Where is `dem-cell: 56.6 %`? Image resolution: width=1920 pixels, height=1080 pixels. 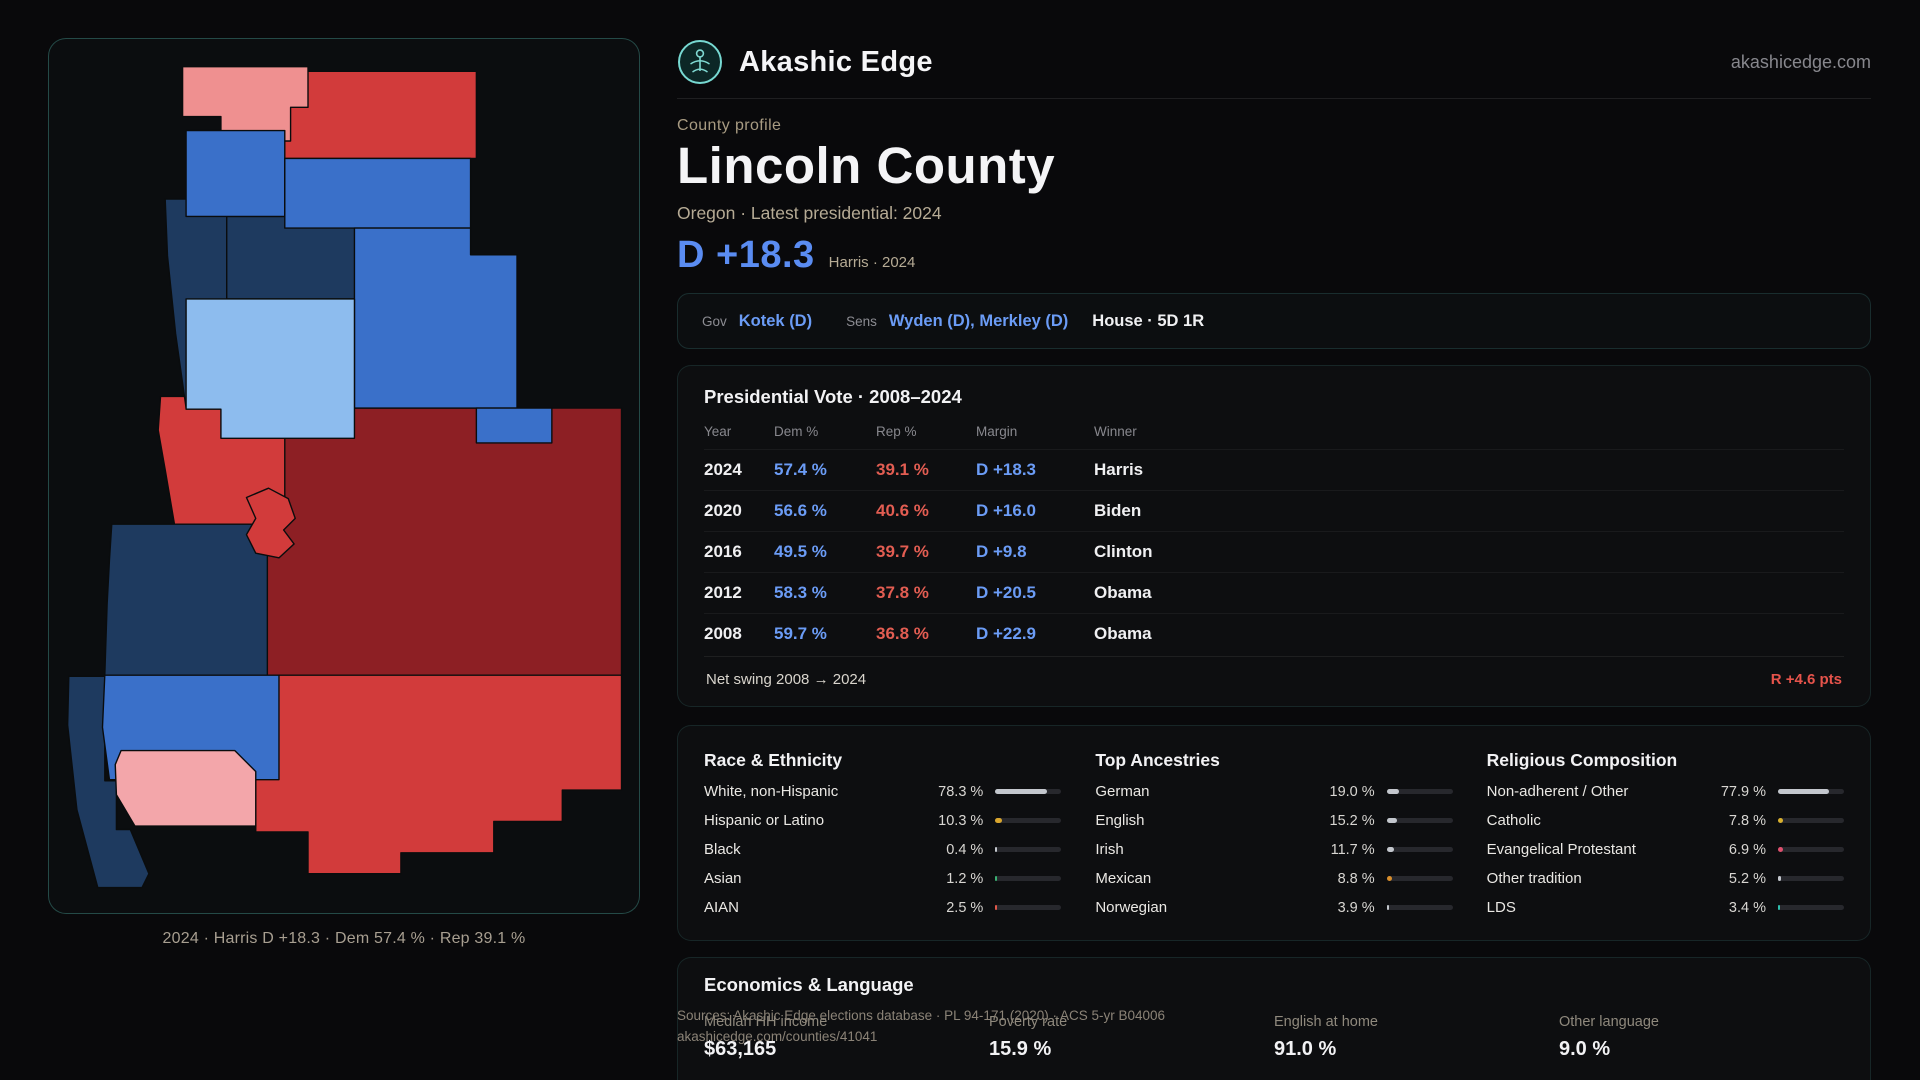 dem-cell: 56.6 % is located at coordinates (800, 511).